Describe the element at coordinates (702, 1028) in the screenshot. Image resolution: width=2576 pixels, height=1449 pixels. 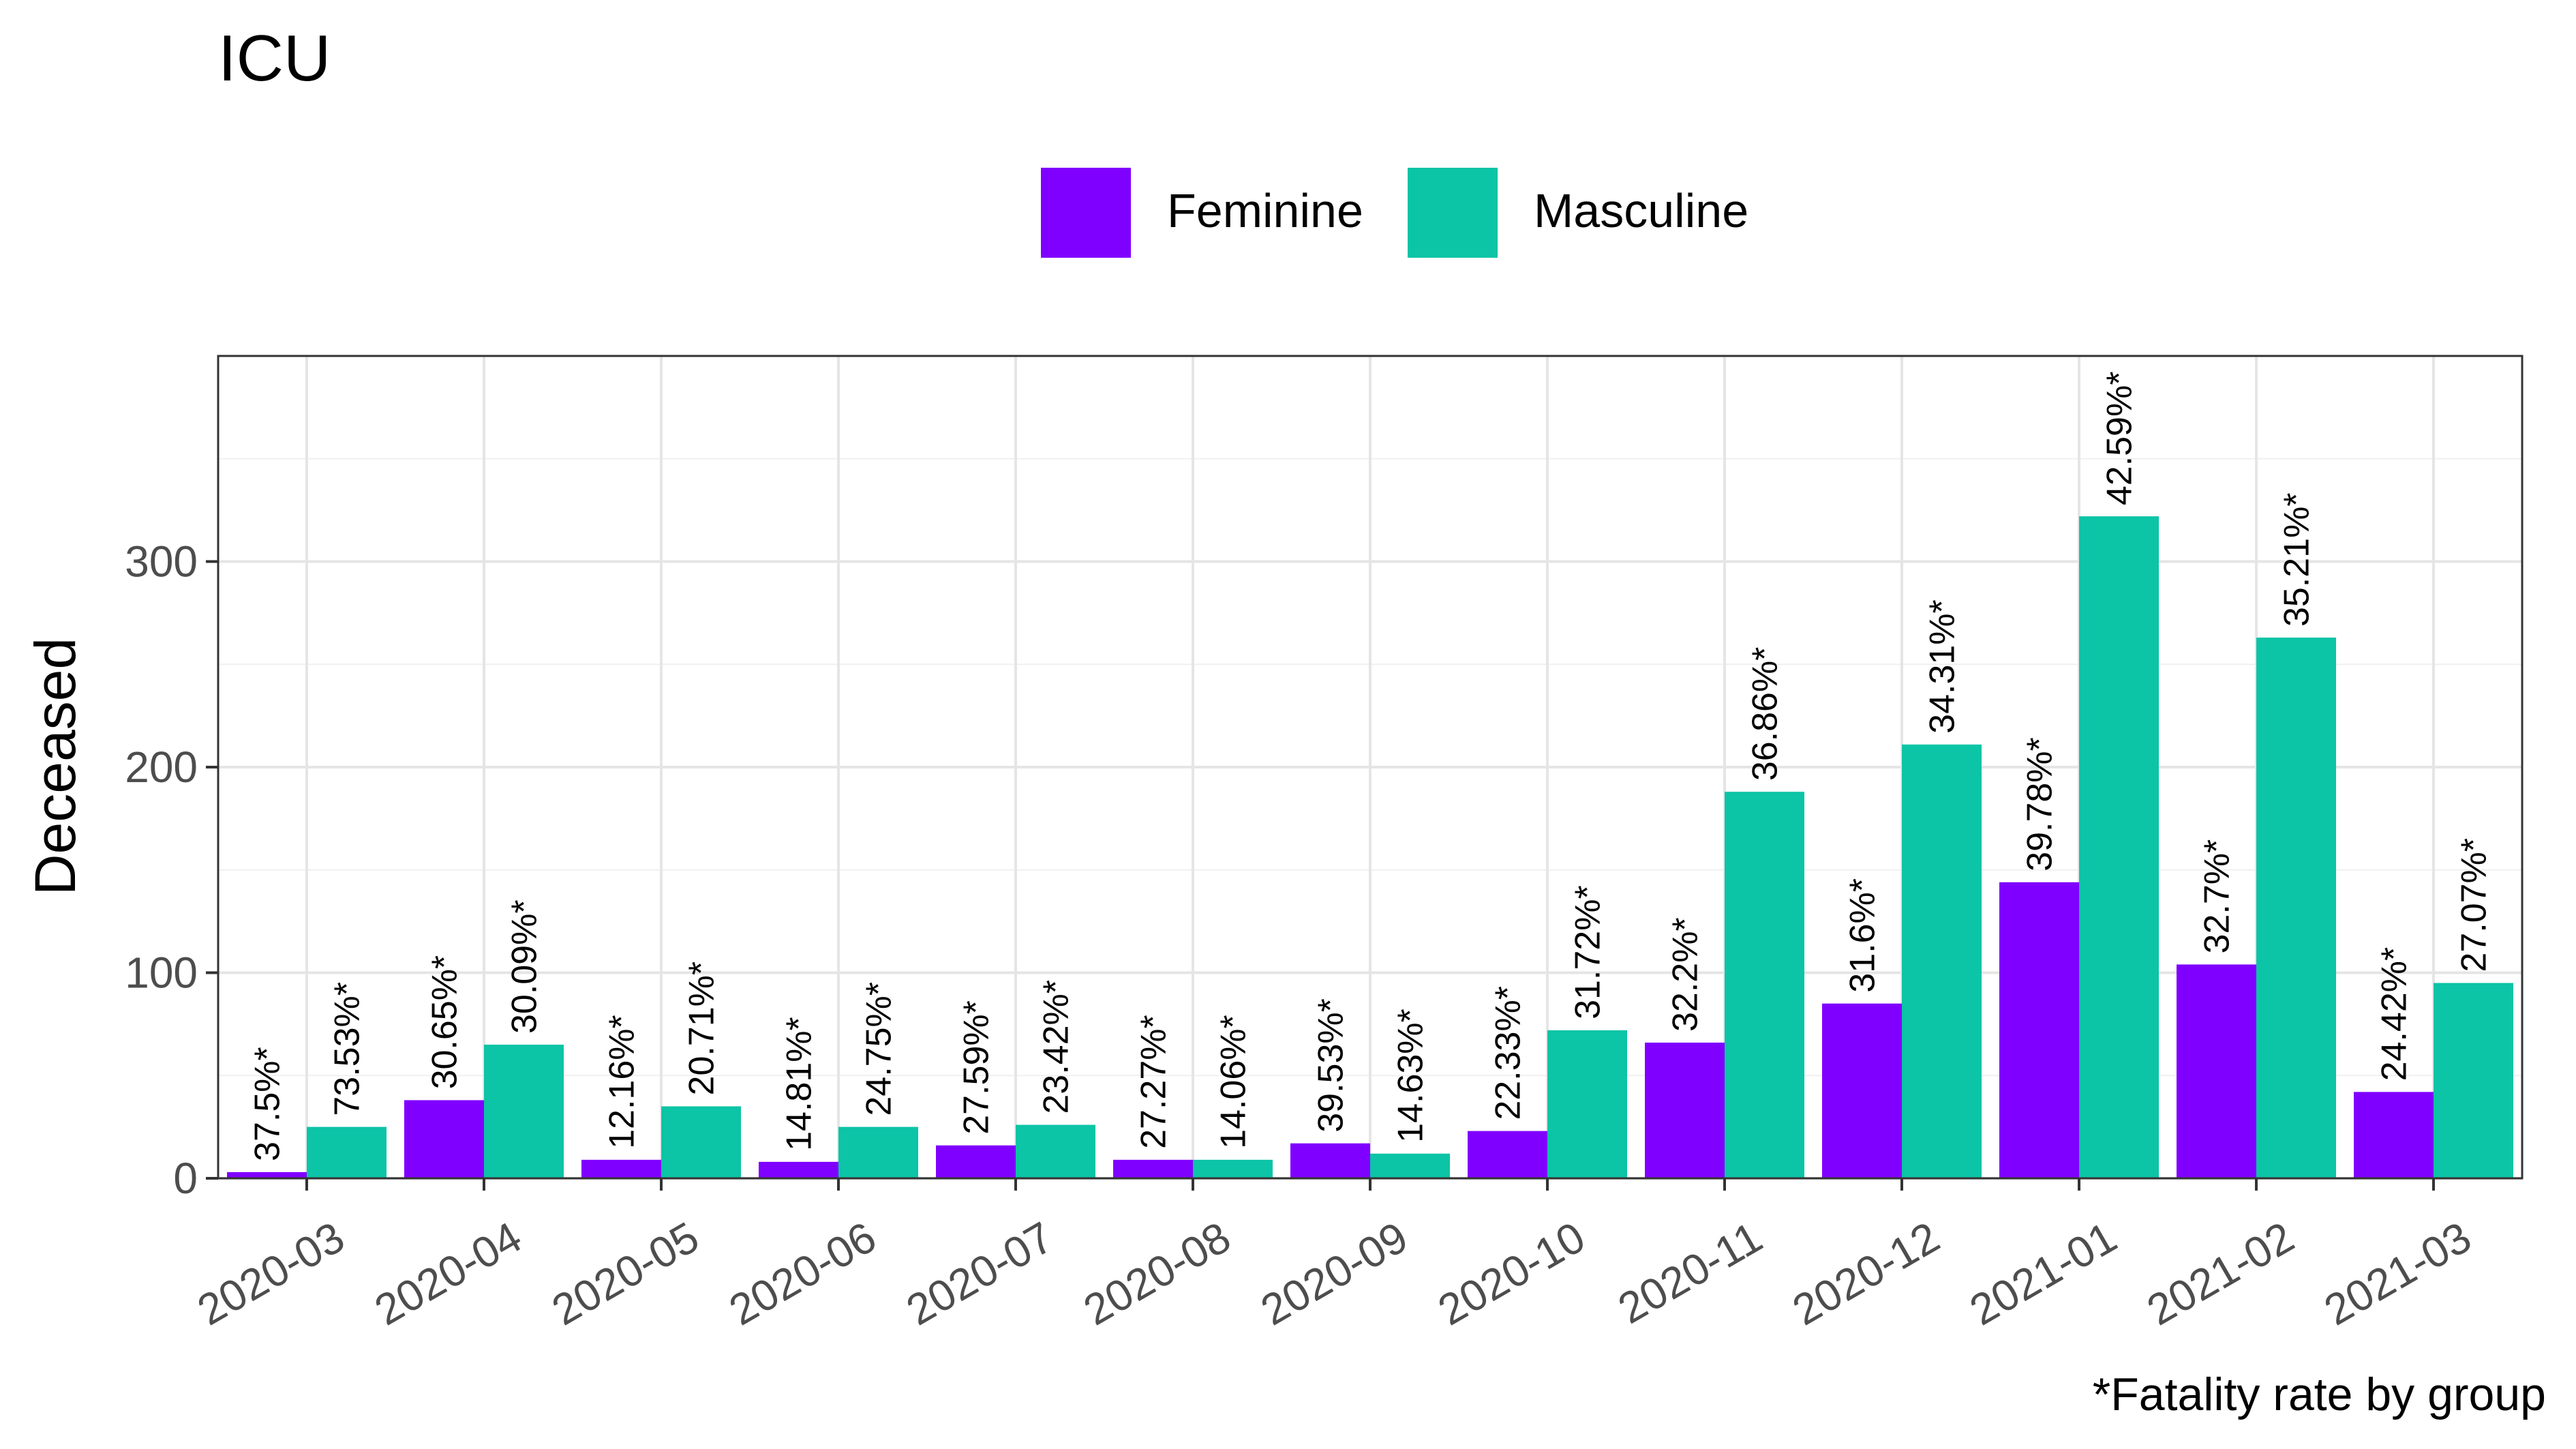
I see `bar-label-masculine: 20.71%*` at that location.